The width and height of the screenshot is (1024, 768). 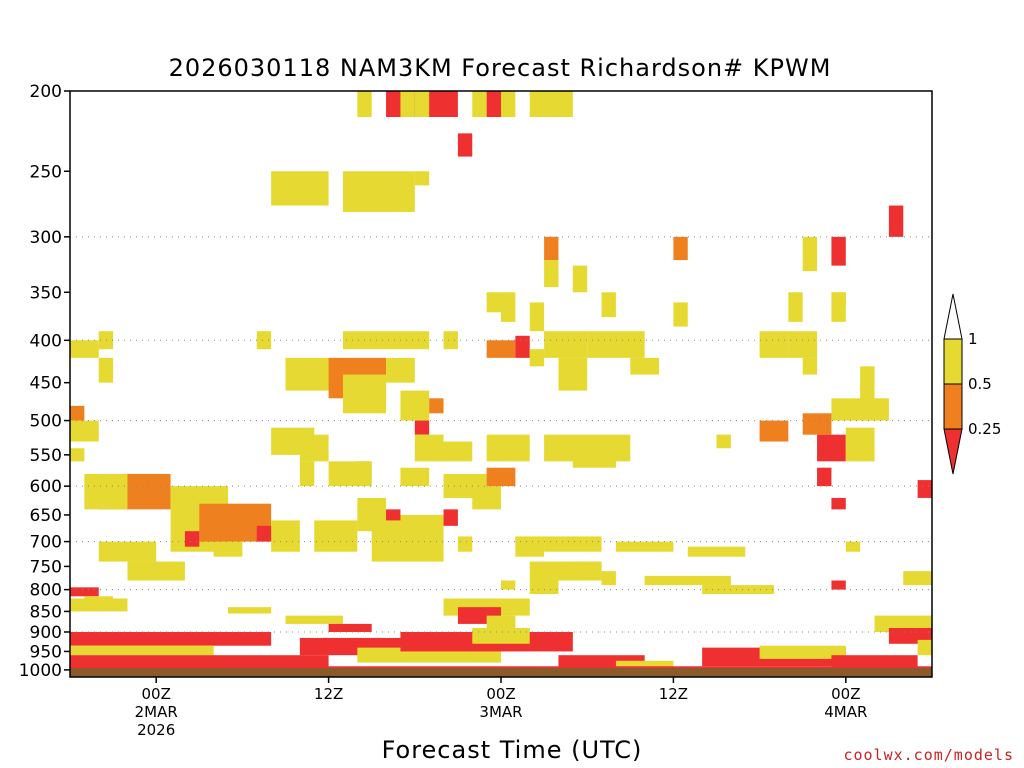 I want to click on y-tick-label: 750, so click(x=46, y=567).